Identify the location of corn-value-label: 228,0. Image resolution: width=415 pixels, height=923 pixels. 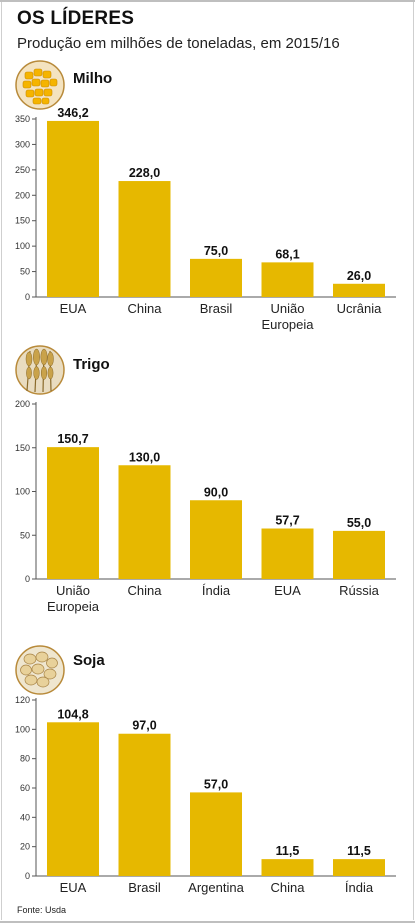
(144, 173).